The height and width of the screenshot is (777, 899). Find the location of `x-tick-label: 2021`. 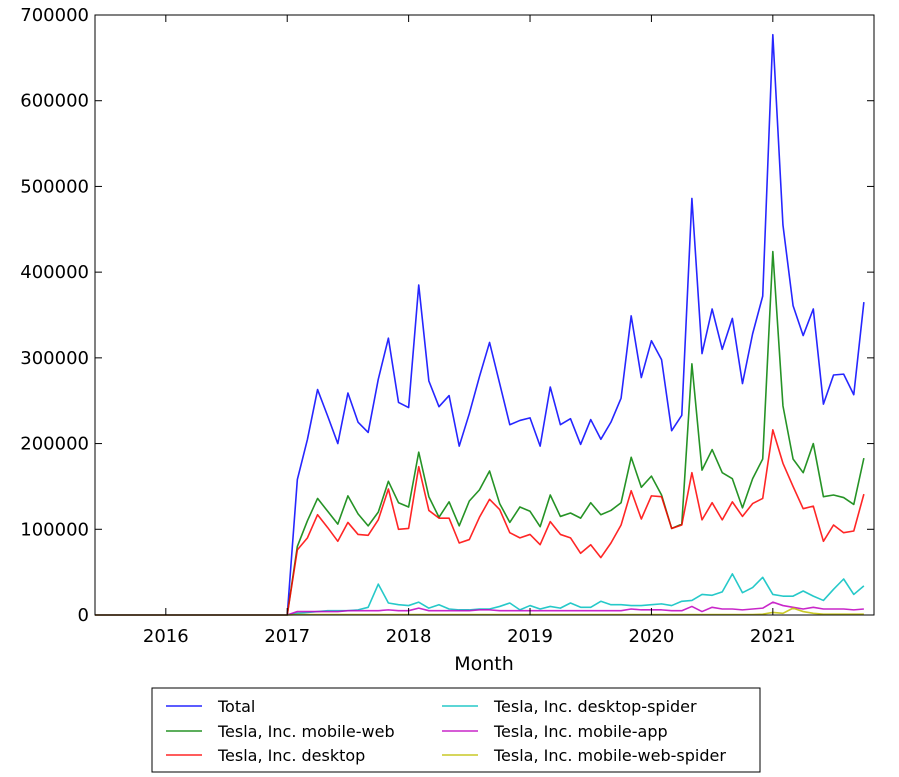

x-tick-label: 2021 is located at coordinates (773, 636).